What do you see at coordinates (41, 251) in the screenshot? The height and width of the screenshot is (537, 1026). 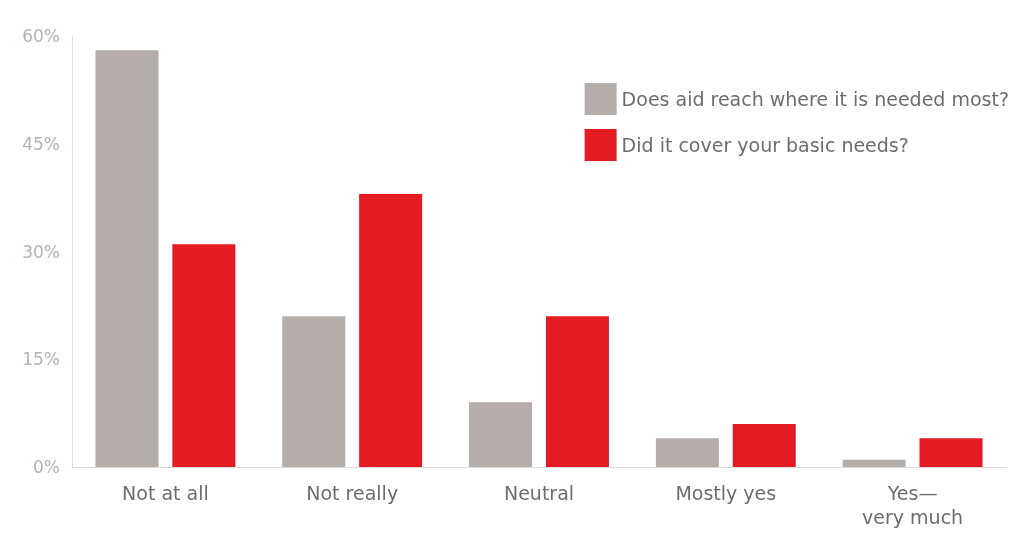 I see `y-tick-label: 30%` at bounding box center [41, 251].